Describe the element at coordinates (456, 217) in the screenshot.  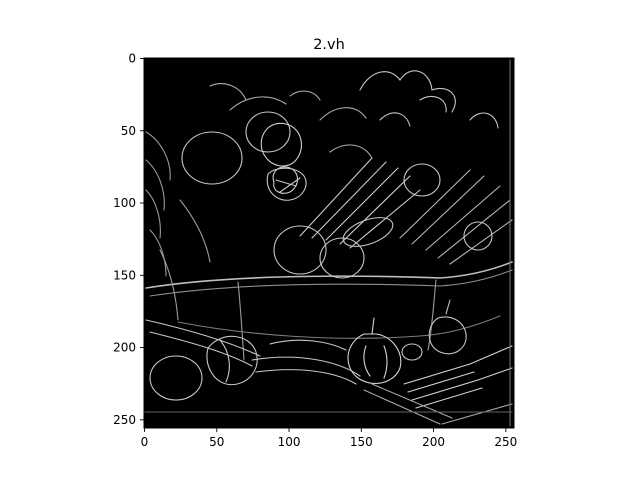
I see `leek-edge` at that location.